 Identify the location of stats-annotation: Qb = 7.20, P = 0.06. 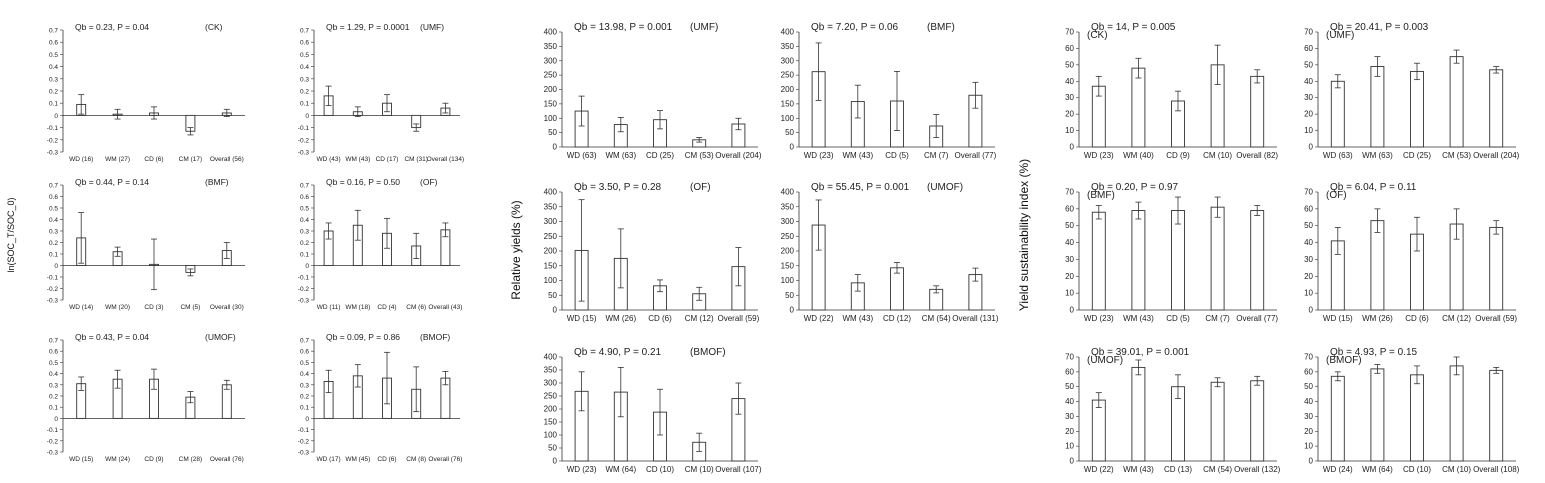
(855, 27).